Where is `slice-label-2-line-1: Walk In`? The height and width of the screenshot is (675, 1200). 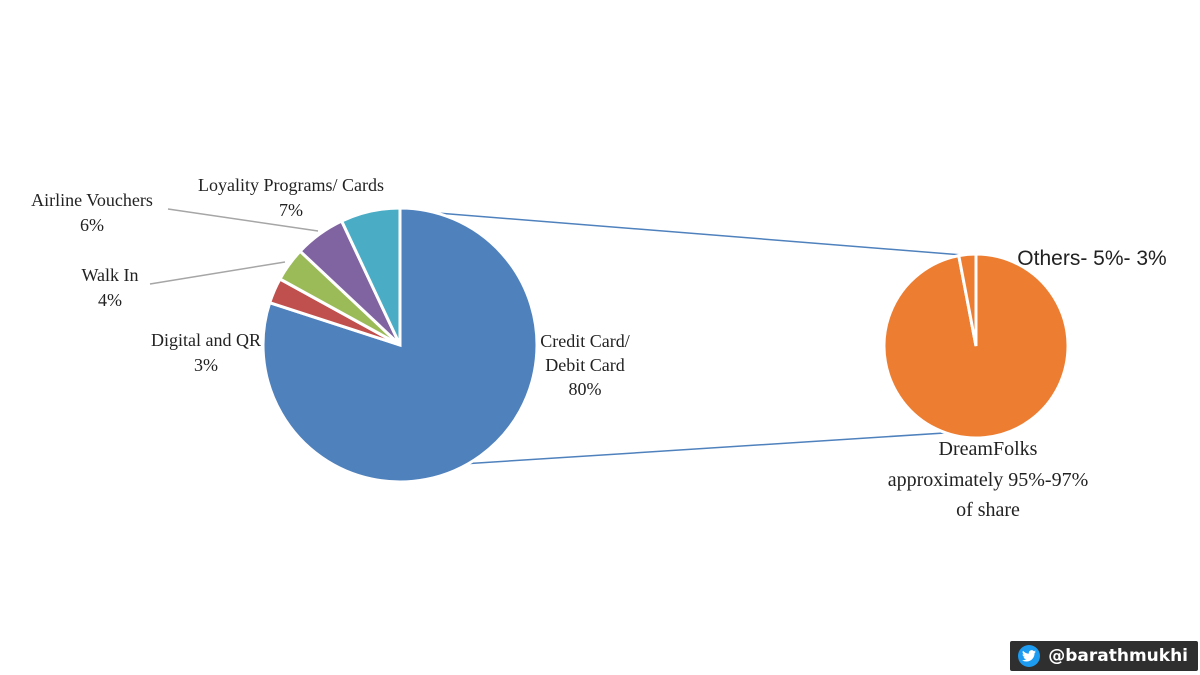 slice-label-2-line-1: Walk In is located at coordinates (109, 275).